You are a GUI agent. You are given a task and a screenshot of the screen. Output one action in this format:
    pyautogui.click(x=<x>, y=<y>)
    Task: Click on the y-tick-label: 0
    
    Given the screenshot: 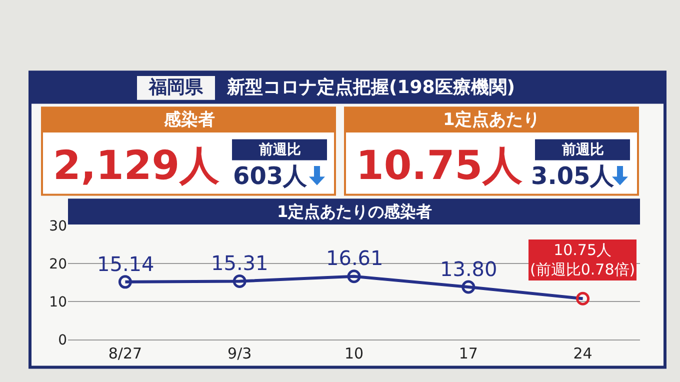 What is the action you would take?
    pyautogui.click(x=62, y=340)
    